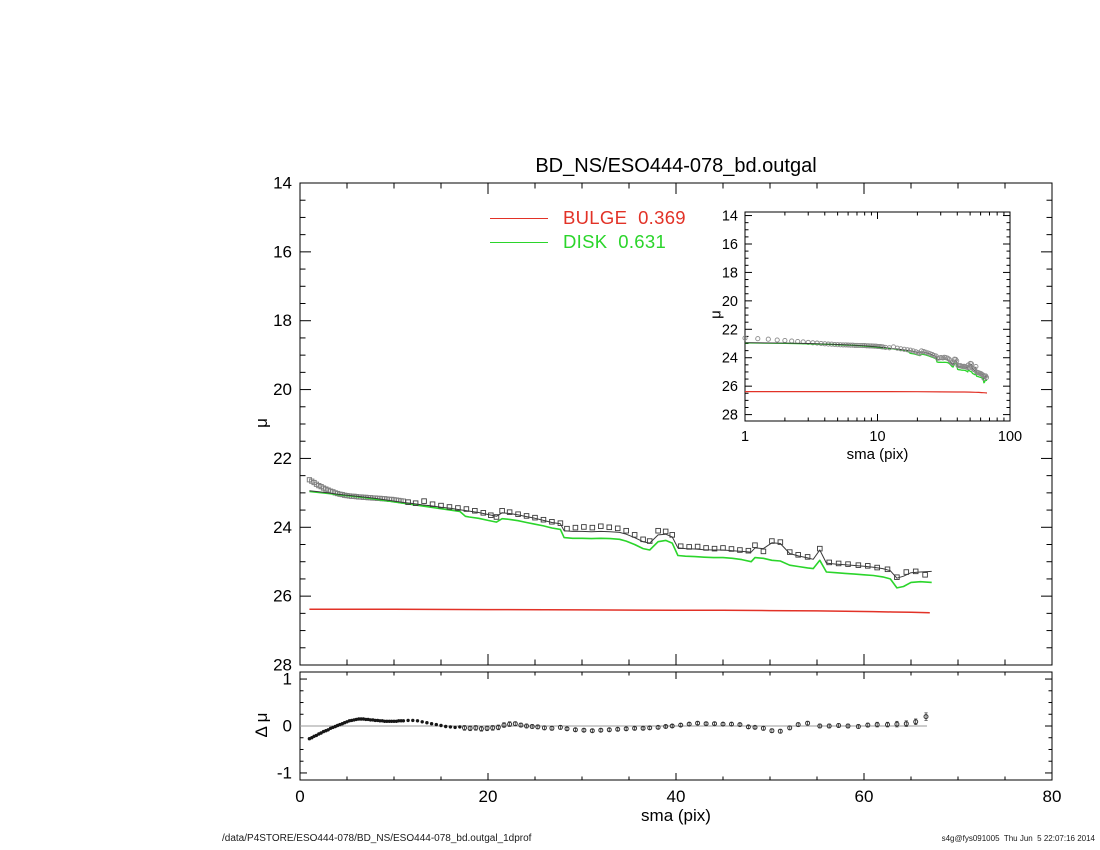 The width and height of the screenshot is (1100, 850). I want to click on svg-text: 40, so click(676, 796).